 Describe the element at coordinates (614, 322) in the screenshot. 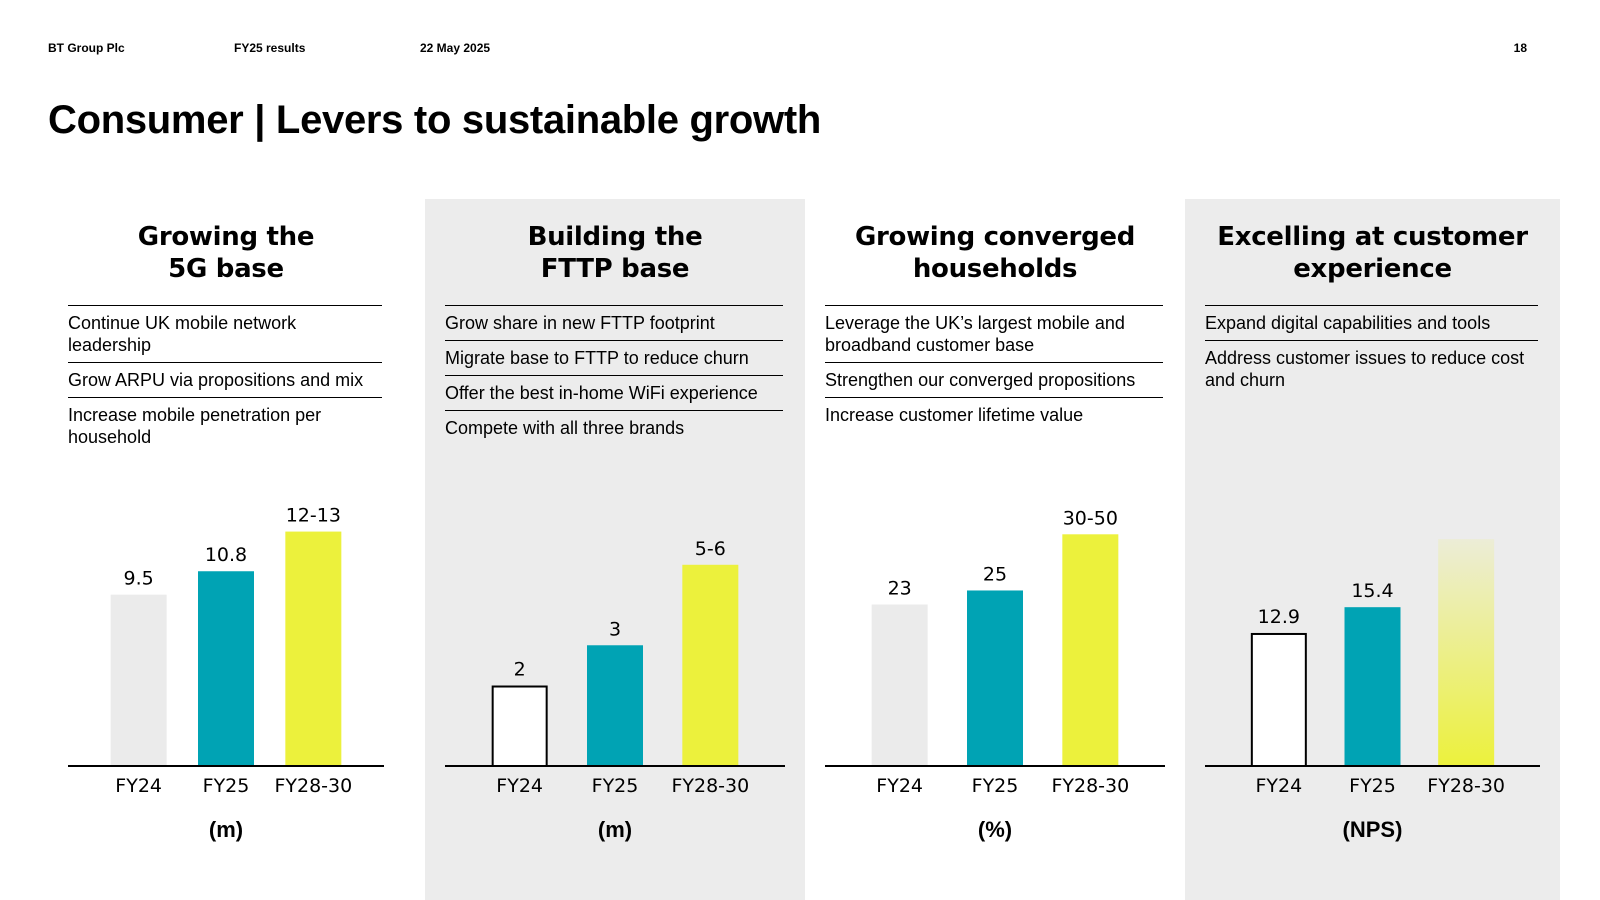

I see `lever-item: Grow share in new FTTP footprint` at that location.